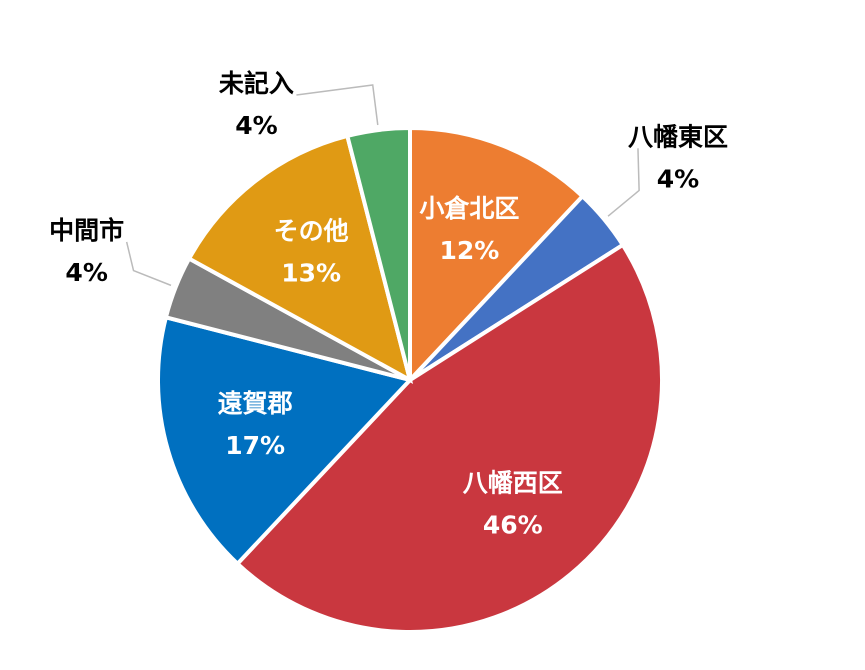 This screenshot has height=670, width=865. Describe the element at coordinates (311, 273) in the screenshot. I see `slice-value-label: 13%` at that location.